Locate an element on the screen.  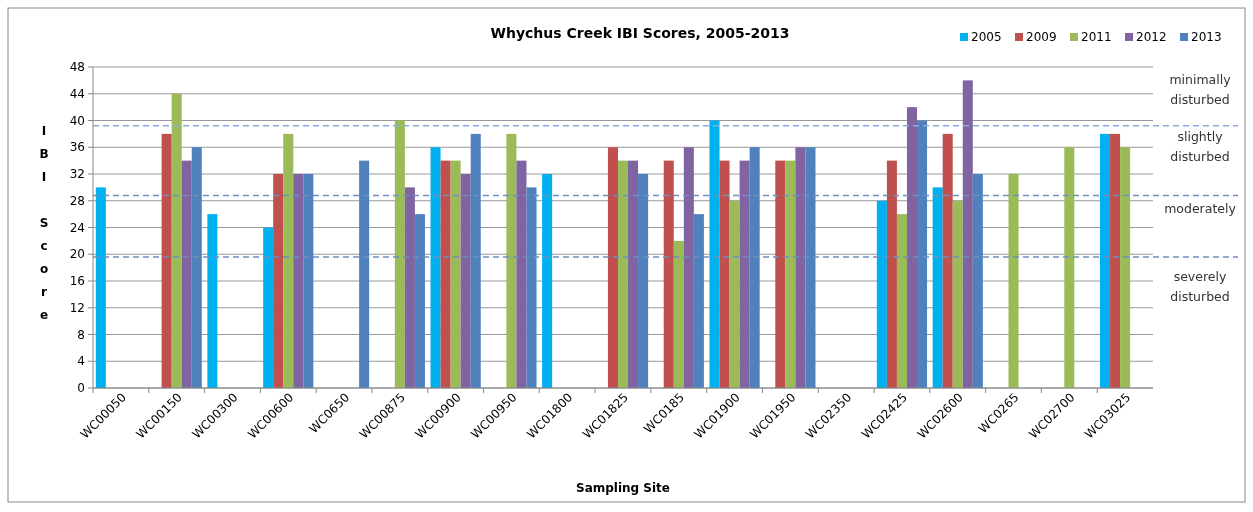
legend-label: 2011 is located at coordinates (1096, 37).